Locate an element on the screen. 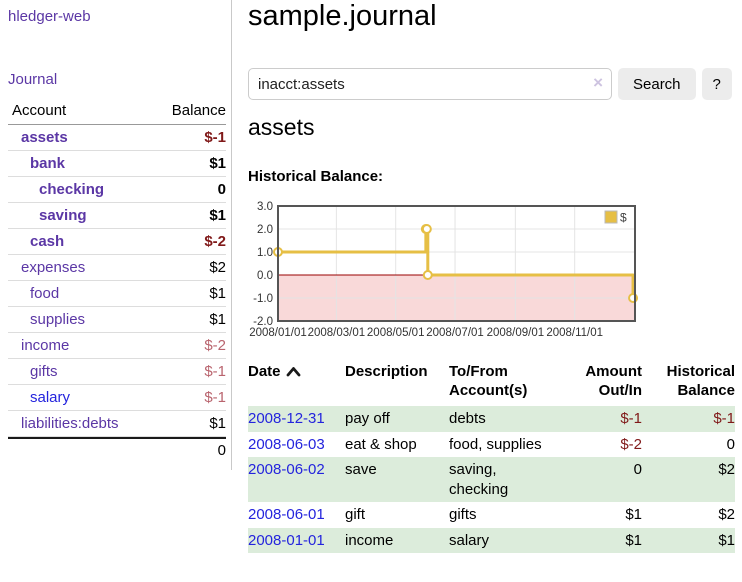 This screenshot has width=742, height=582. svg-text: 2008/01/01 is located at coordinates (278, 333).